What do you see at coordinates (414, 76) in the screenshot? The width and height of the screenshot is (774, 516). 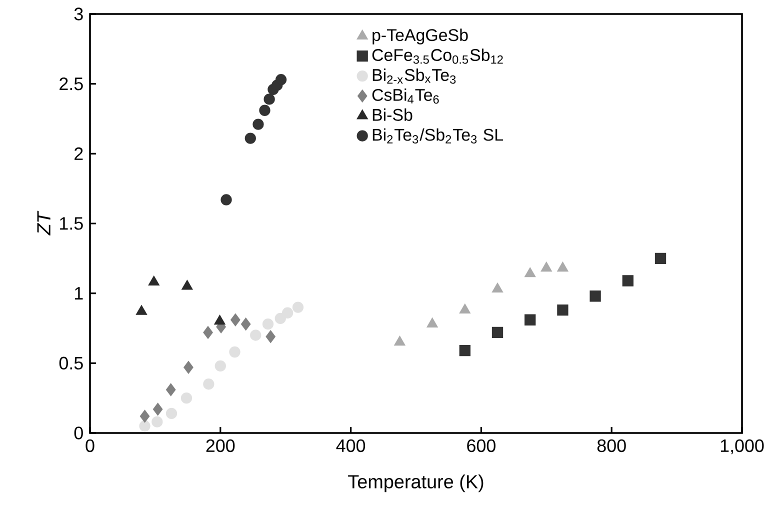 I see `legend-label: Bi$_{2-x}$Sb$_{x}$Te$_{3}$` at bounding box center [414, 76].